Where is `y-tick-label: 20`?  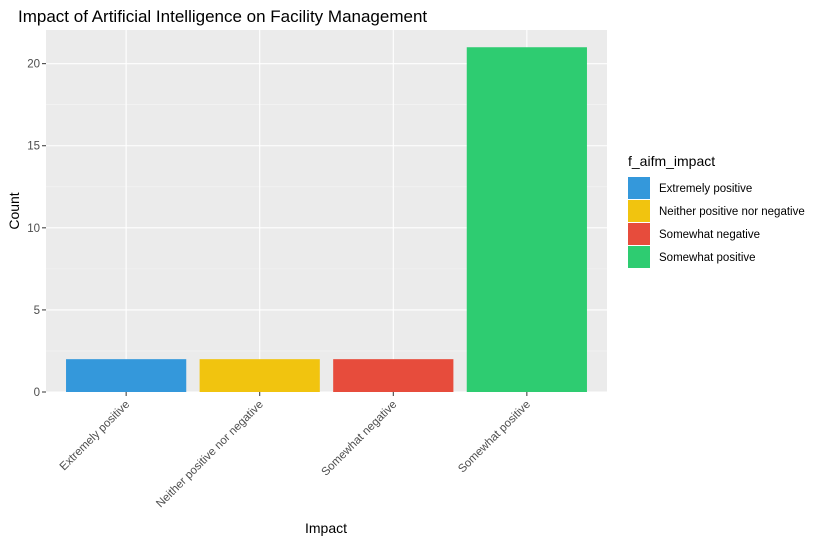
y-tick-label: 20 is located at coordinates (33, 65).